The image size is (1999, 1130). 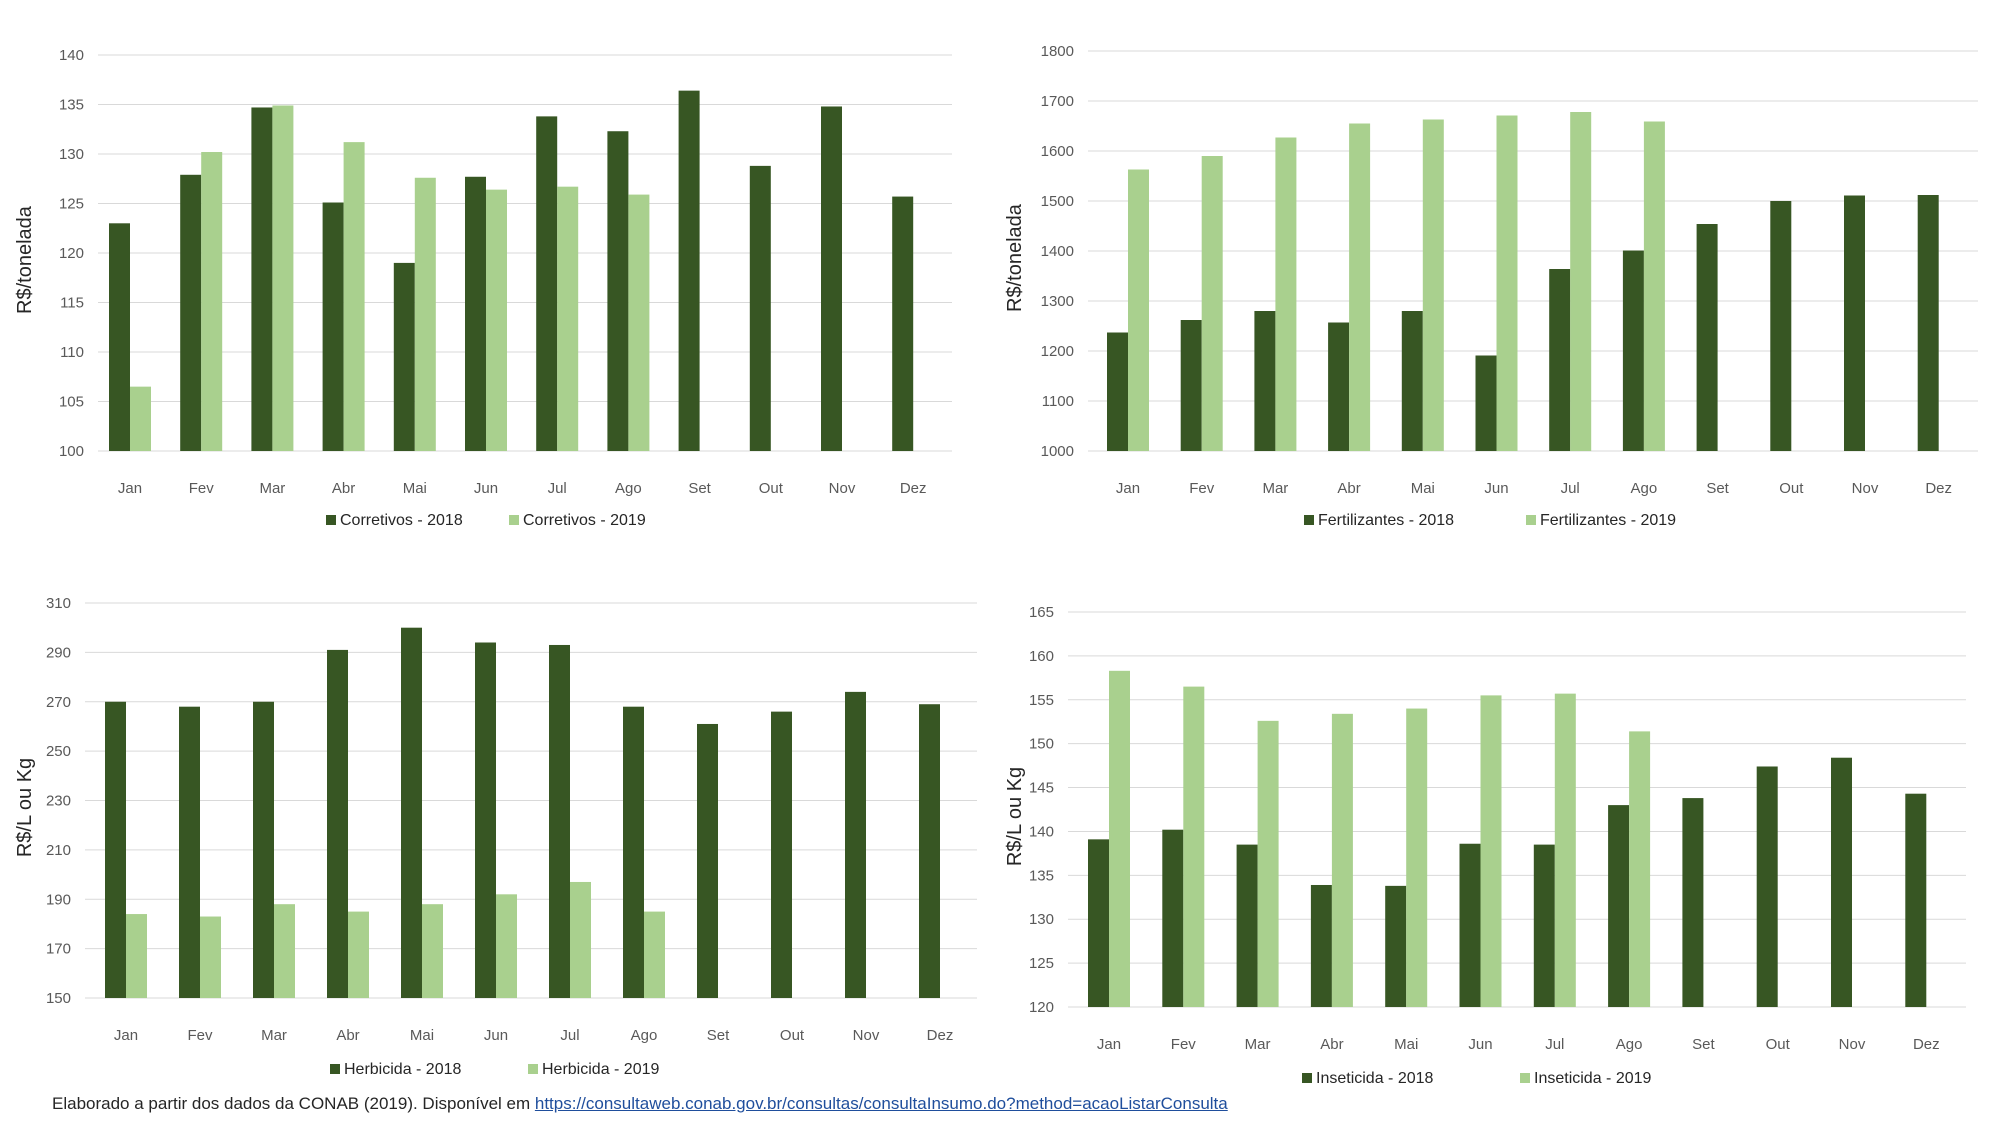 What do you see at coordinates (1570, 488) in the screenshot?
I see `x-tick-label: Jul` at bounding box center [1570, 488].